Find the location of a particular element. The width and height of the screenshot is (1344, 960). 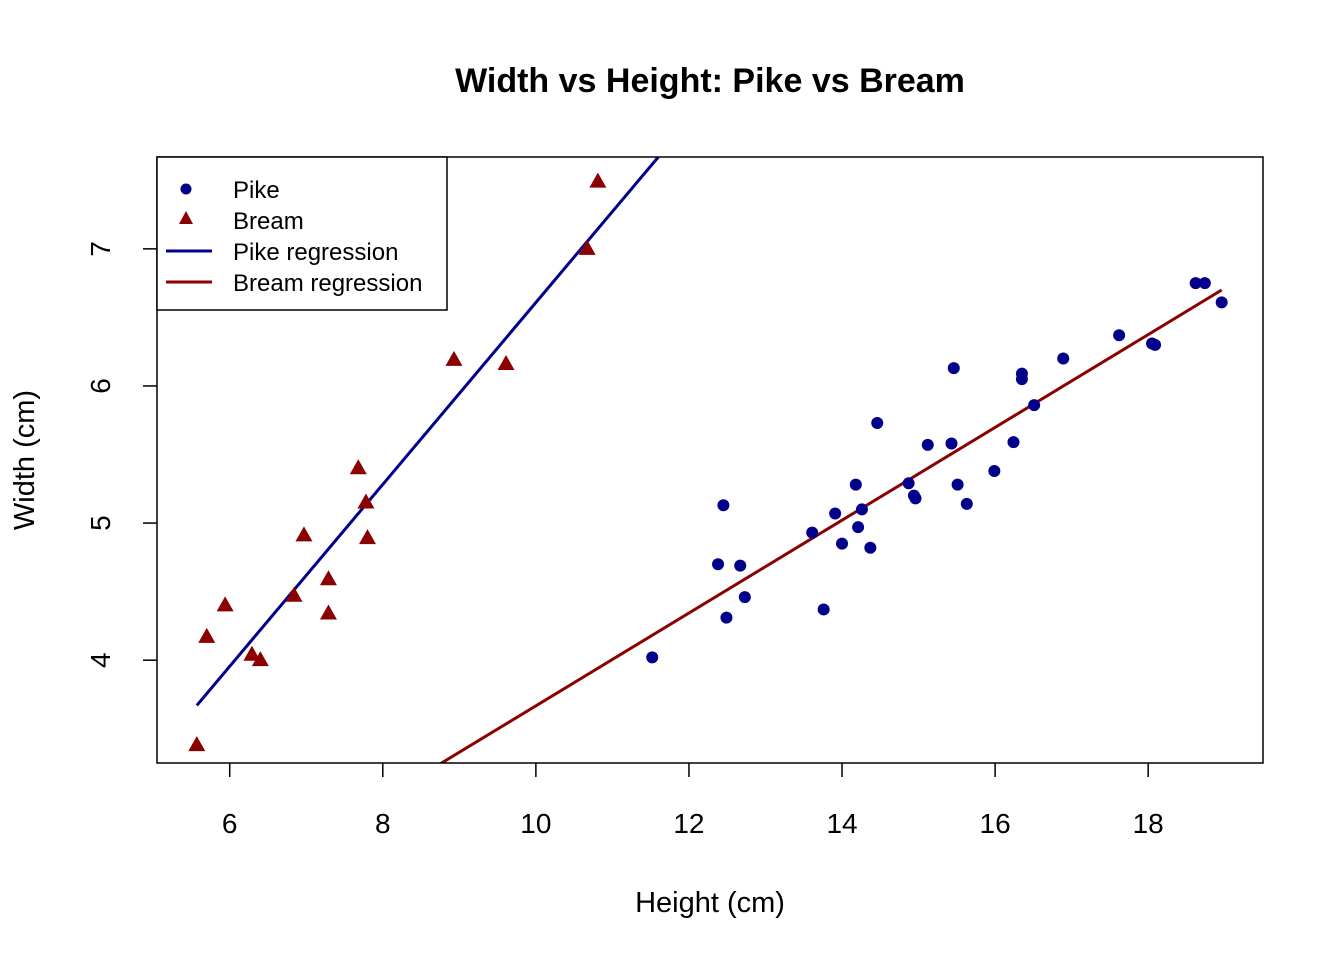

legend-box is located at coordinates (302, 233).